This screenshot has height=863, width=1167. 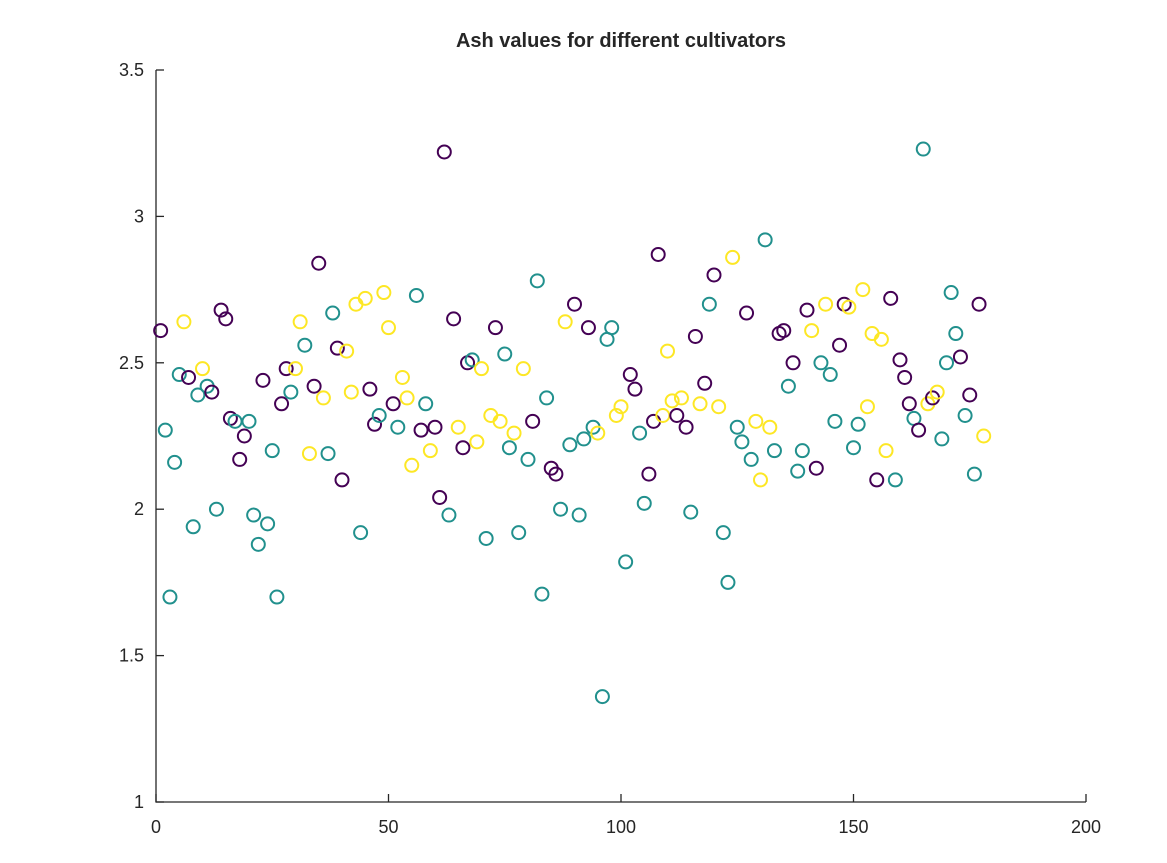 I want to click on y-tick-label: 2, so click(x=139, y=509).